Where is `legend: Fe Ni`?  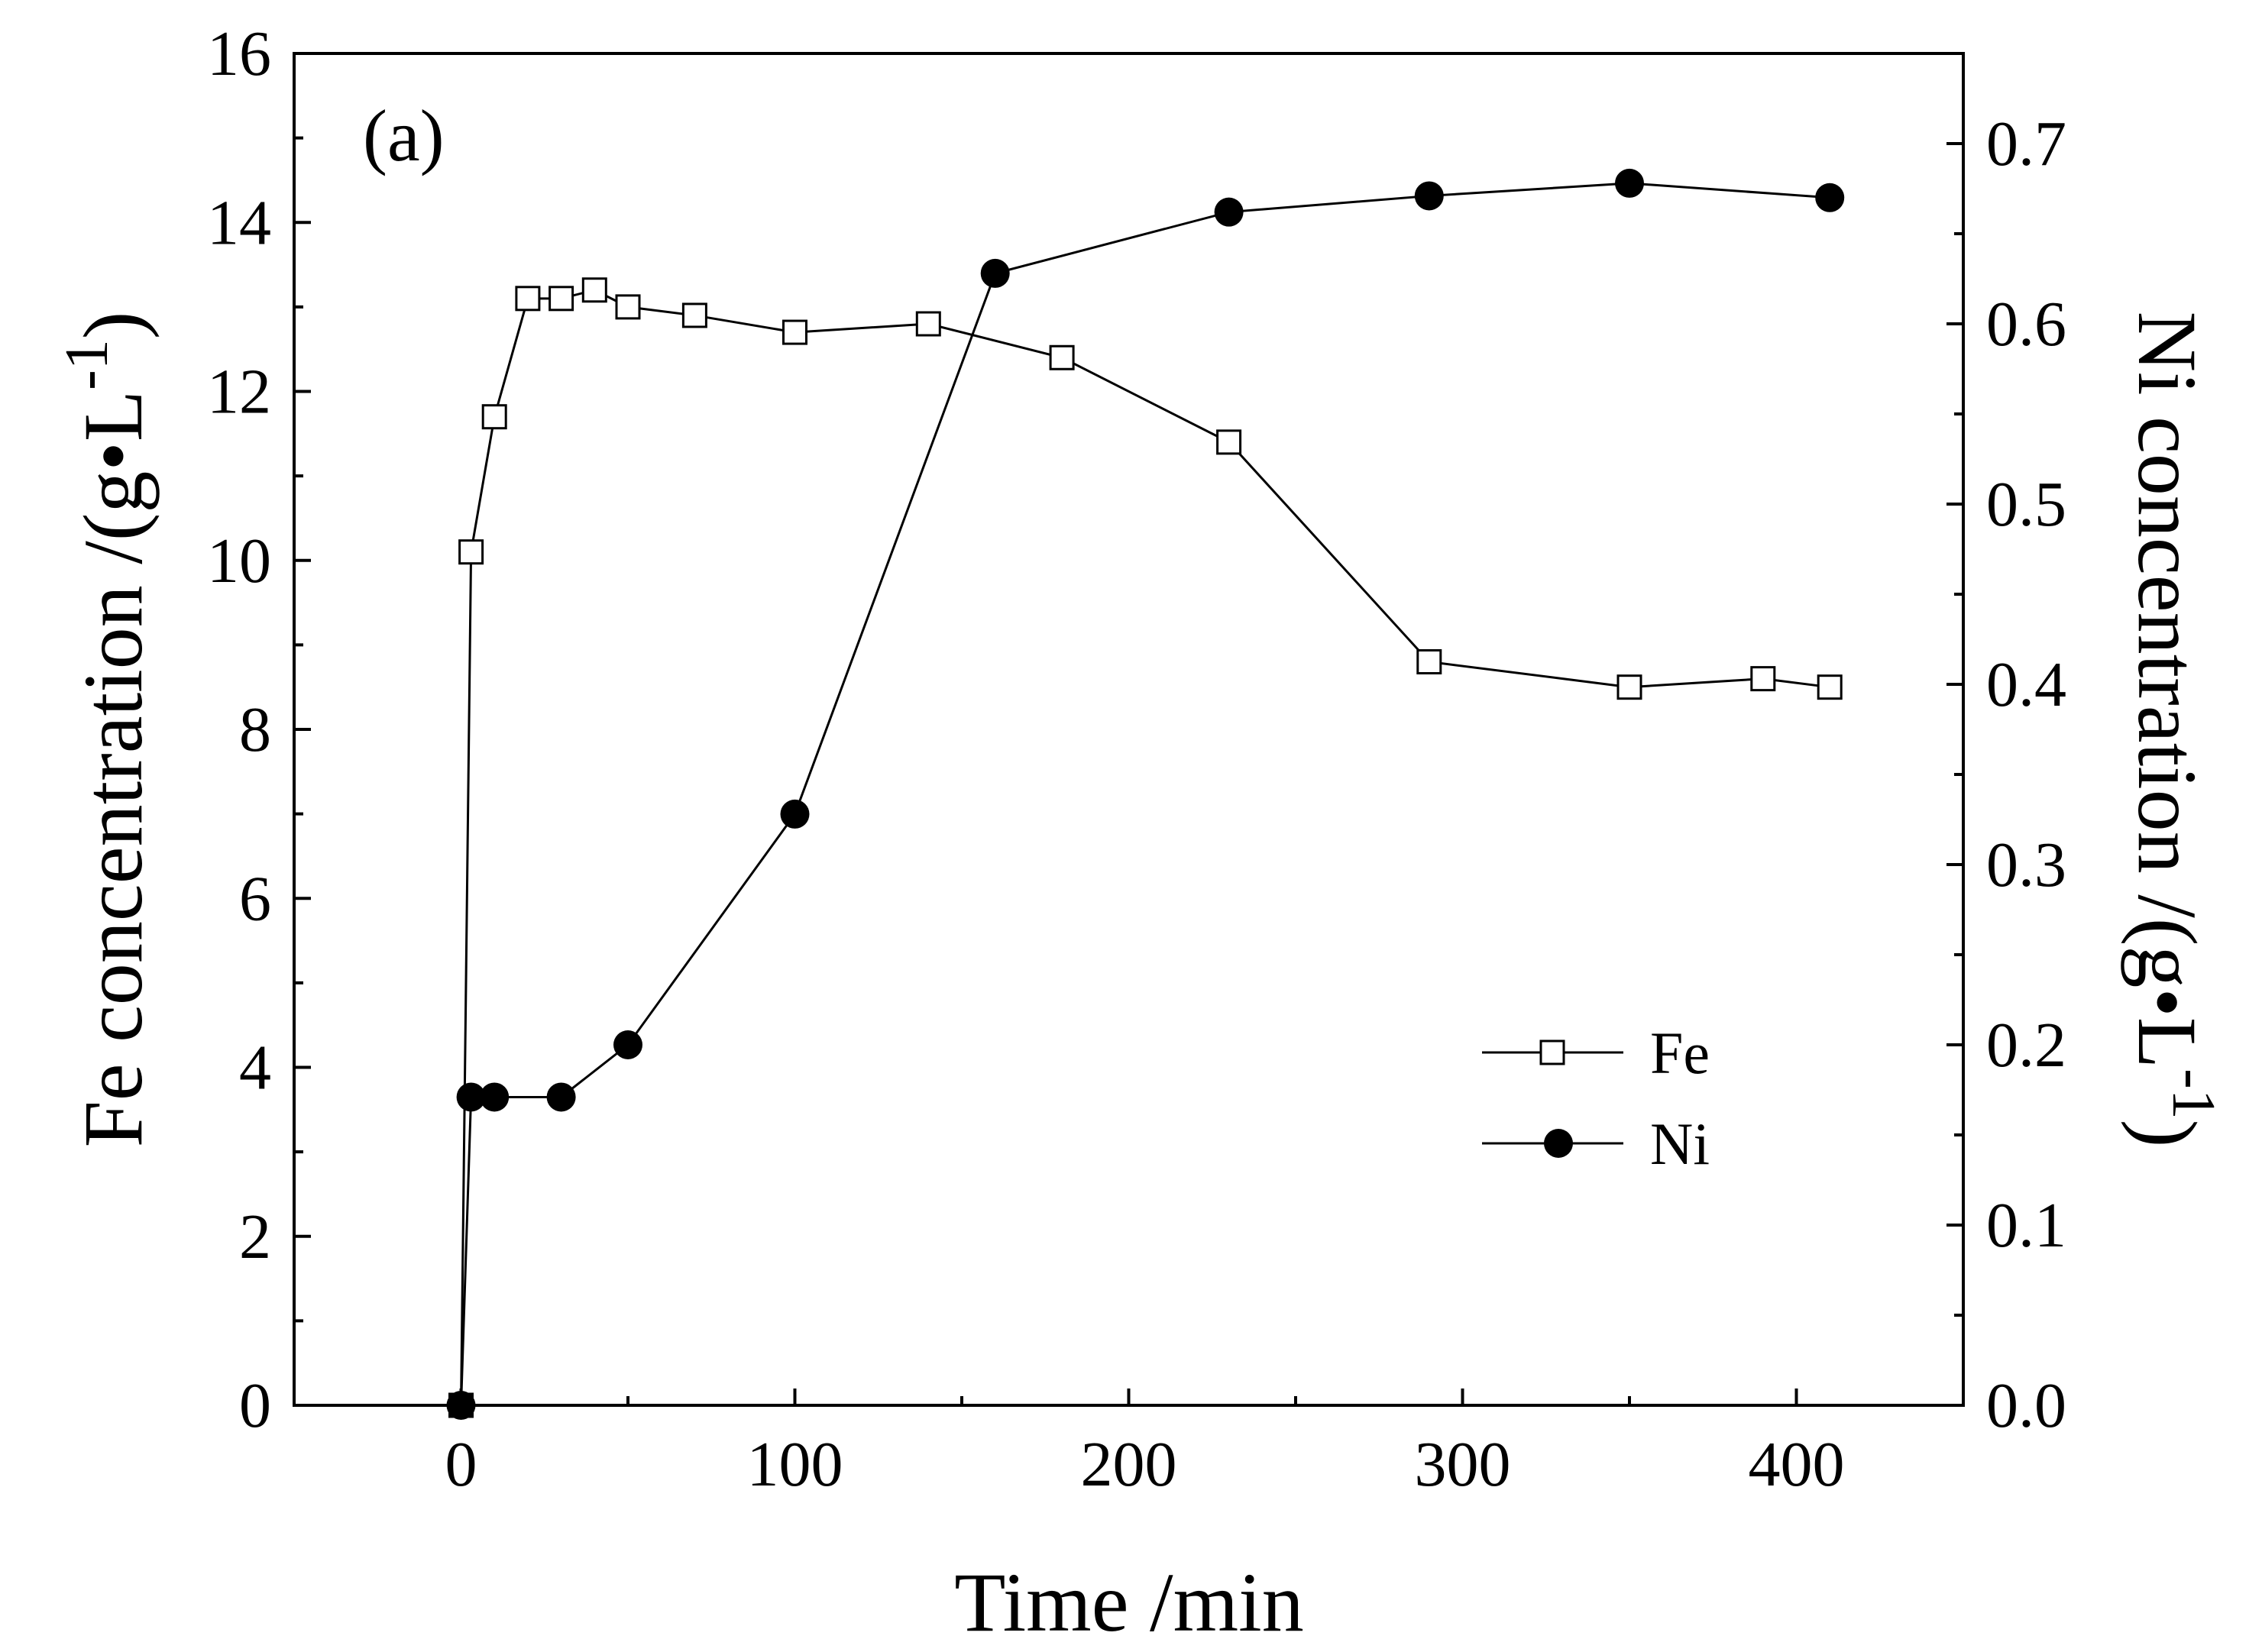
legend: Fe Ni is located at coordinates (1596, 1099).